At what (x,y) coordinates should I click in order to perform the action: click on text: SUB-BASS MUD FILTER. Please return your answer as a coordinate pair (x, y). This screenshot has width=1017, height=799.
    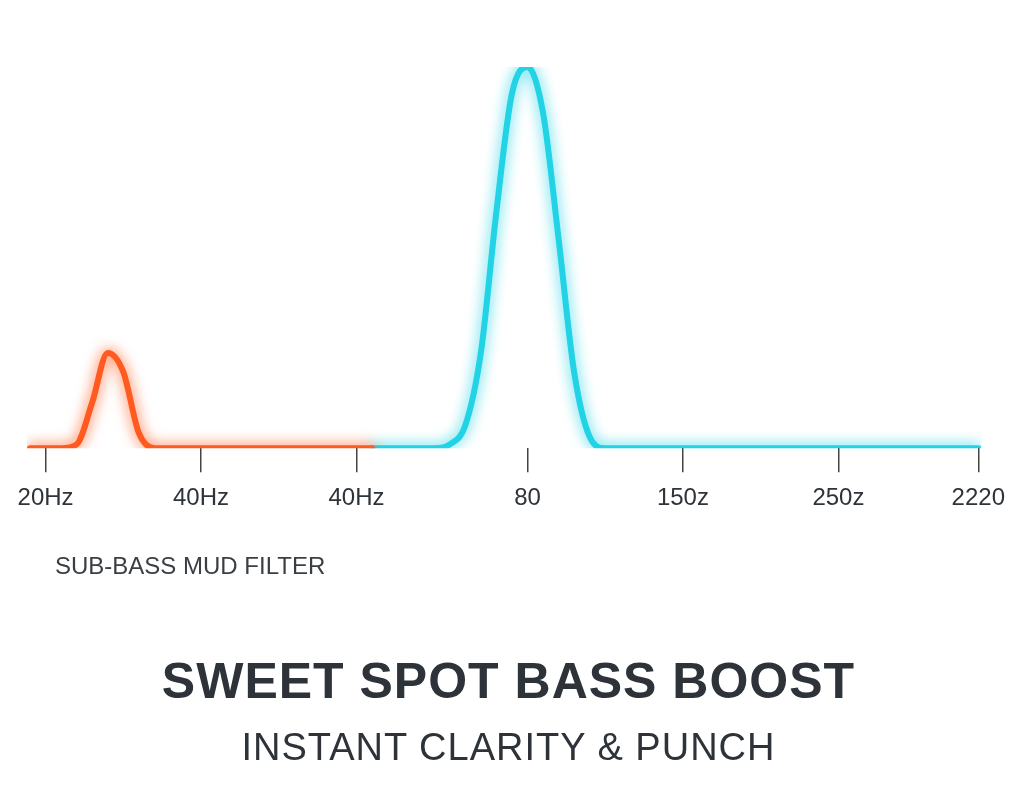
    Looking at the image, I should click on (190, 566).